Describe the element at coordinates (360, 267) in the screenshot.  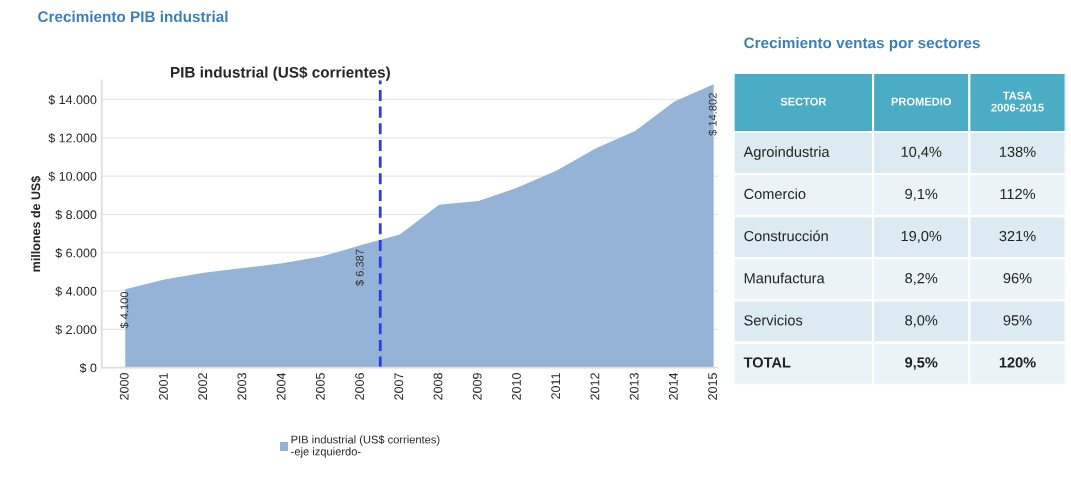
I see `data-label: $ 6.387` at that location.